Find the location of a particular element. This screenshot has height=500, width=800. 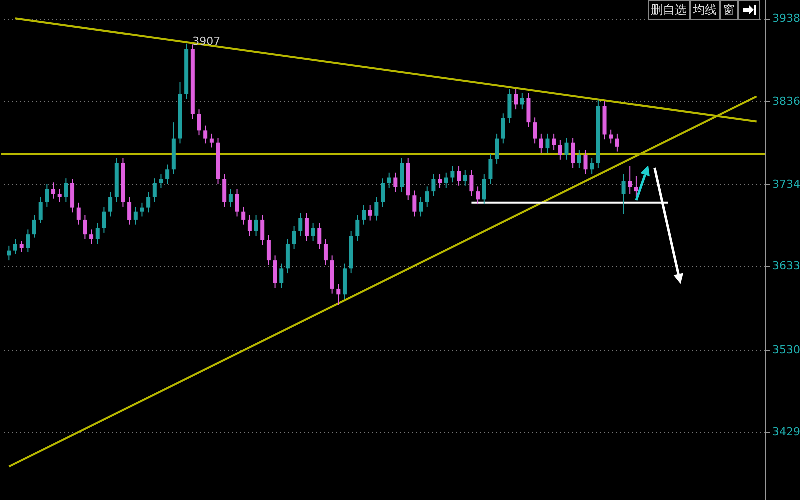

y-tick-label: 3633 is located at coordinates (786, 266).